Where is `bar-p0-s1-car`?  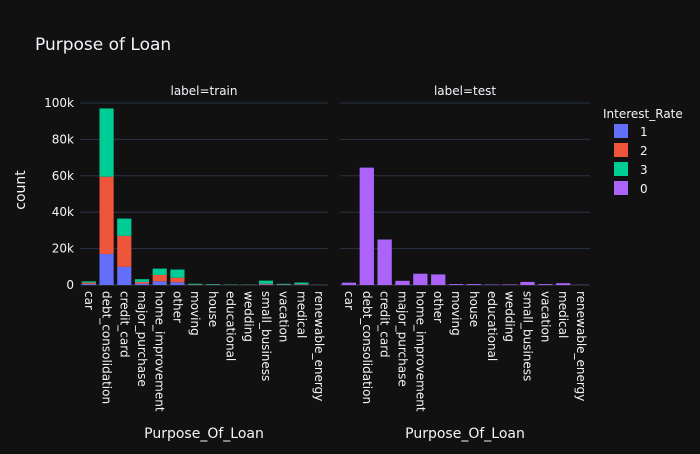 bar-p0-s1-car is located at coordinates (89, 284).